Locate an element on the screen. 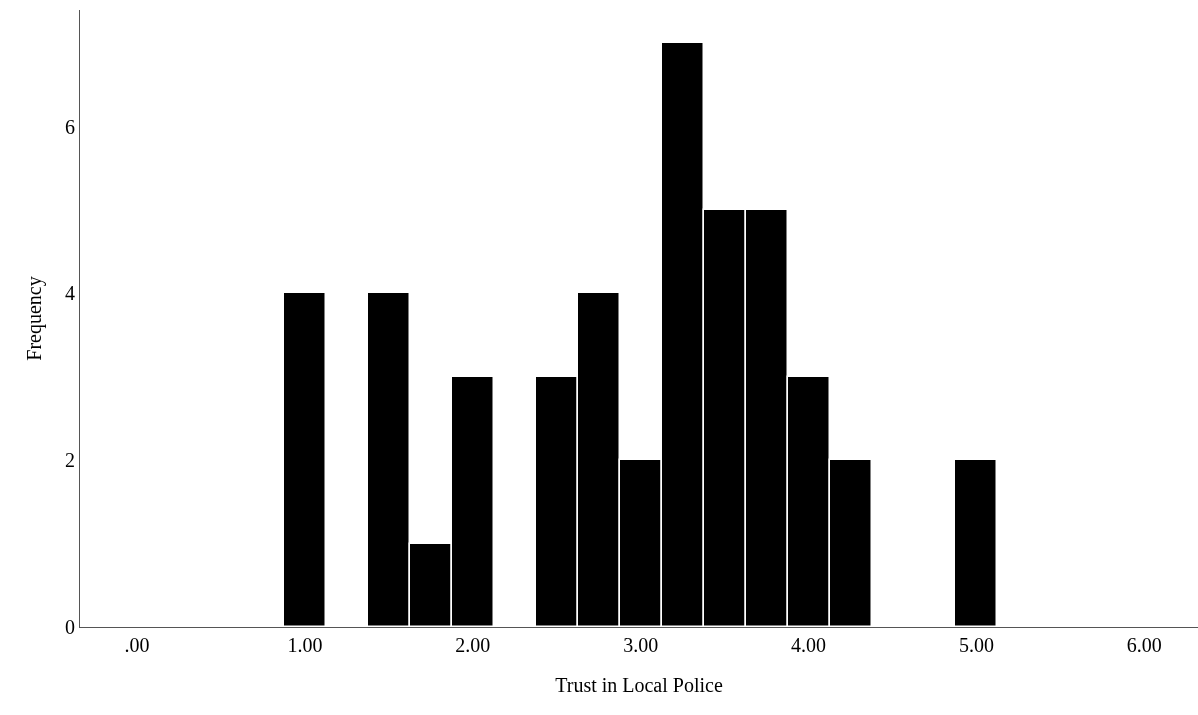 The height and width of the screenshot is (715, 1198). y-tick-label: 2 is located at coordinates (70, 460).